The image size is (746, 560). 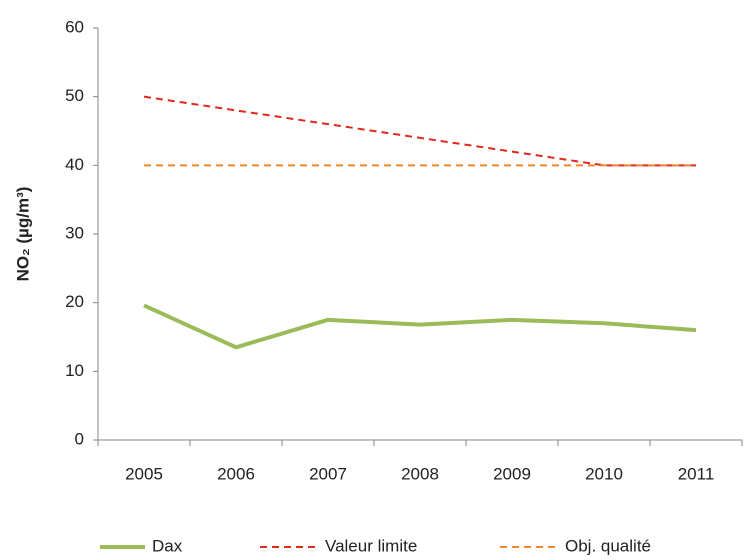 What do you see at coordinates (74, 370) in the screenshot?
I see `y-tick-label: 10` at bounding box center [74, 370].